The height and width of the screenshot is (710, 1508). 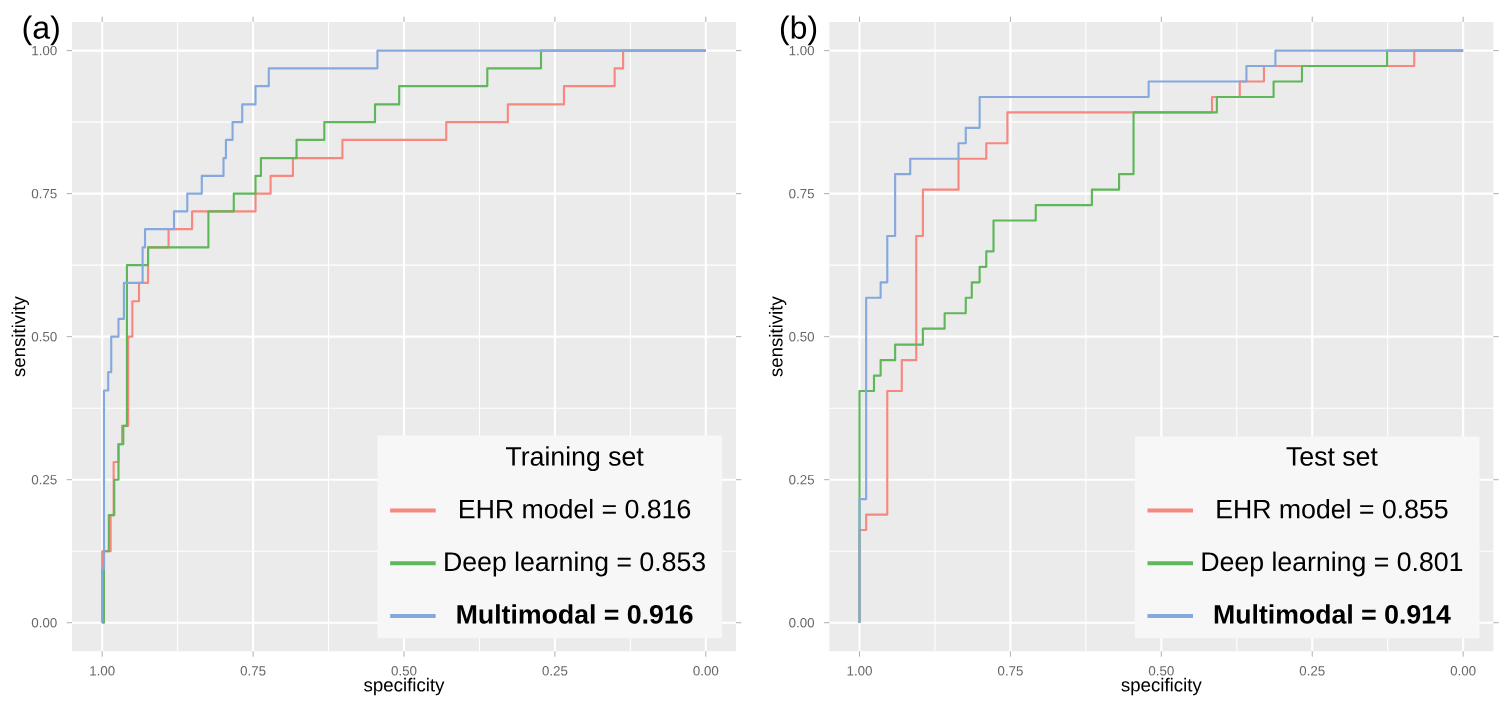 I want to click on legend-label: EHR model = 0.816, so click(x=575, y=508).